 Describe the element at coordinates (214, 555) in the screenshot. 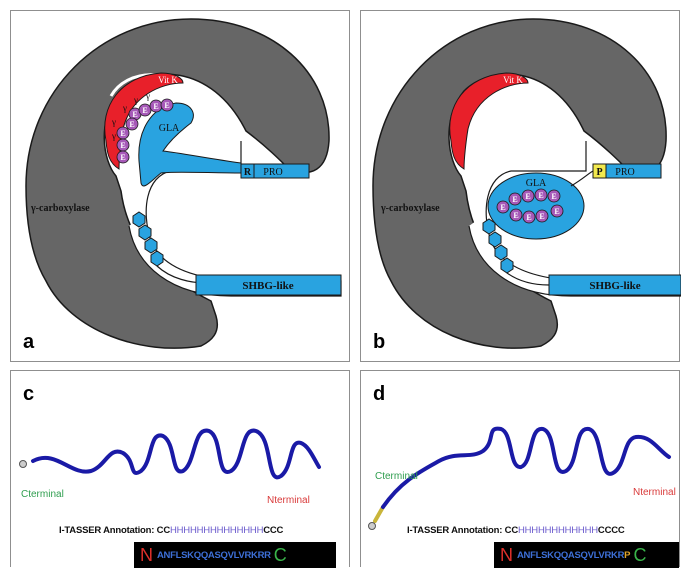

I see `sequence-text: ANFLSKQQASQVLVRKRR` at that location.